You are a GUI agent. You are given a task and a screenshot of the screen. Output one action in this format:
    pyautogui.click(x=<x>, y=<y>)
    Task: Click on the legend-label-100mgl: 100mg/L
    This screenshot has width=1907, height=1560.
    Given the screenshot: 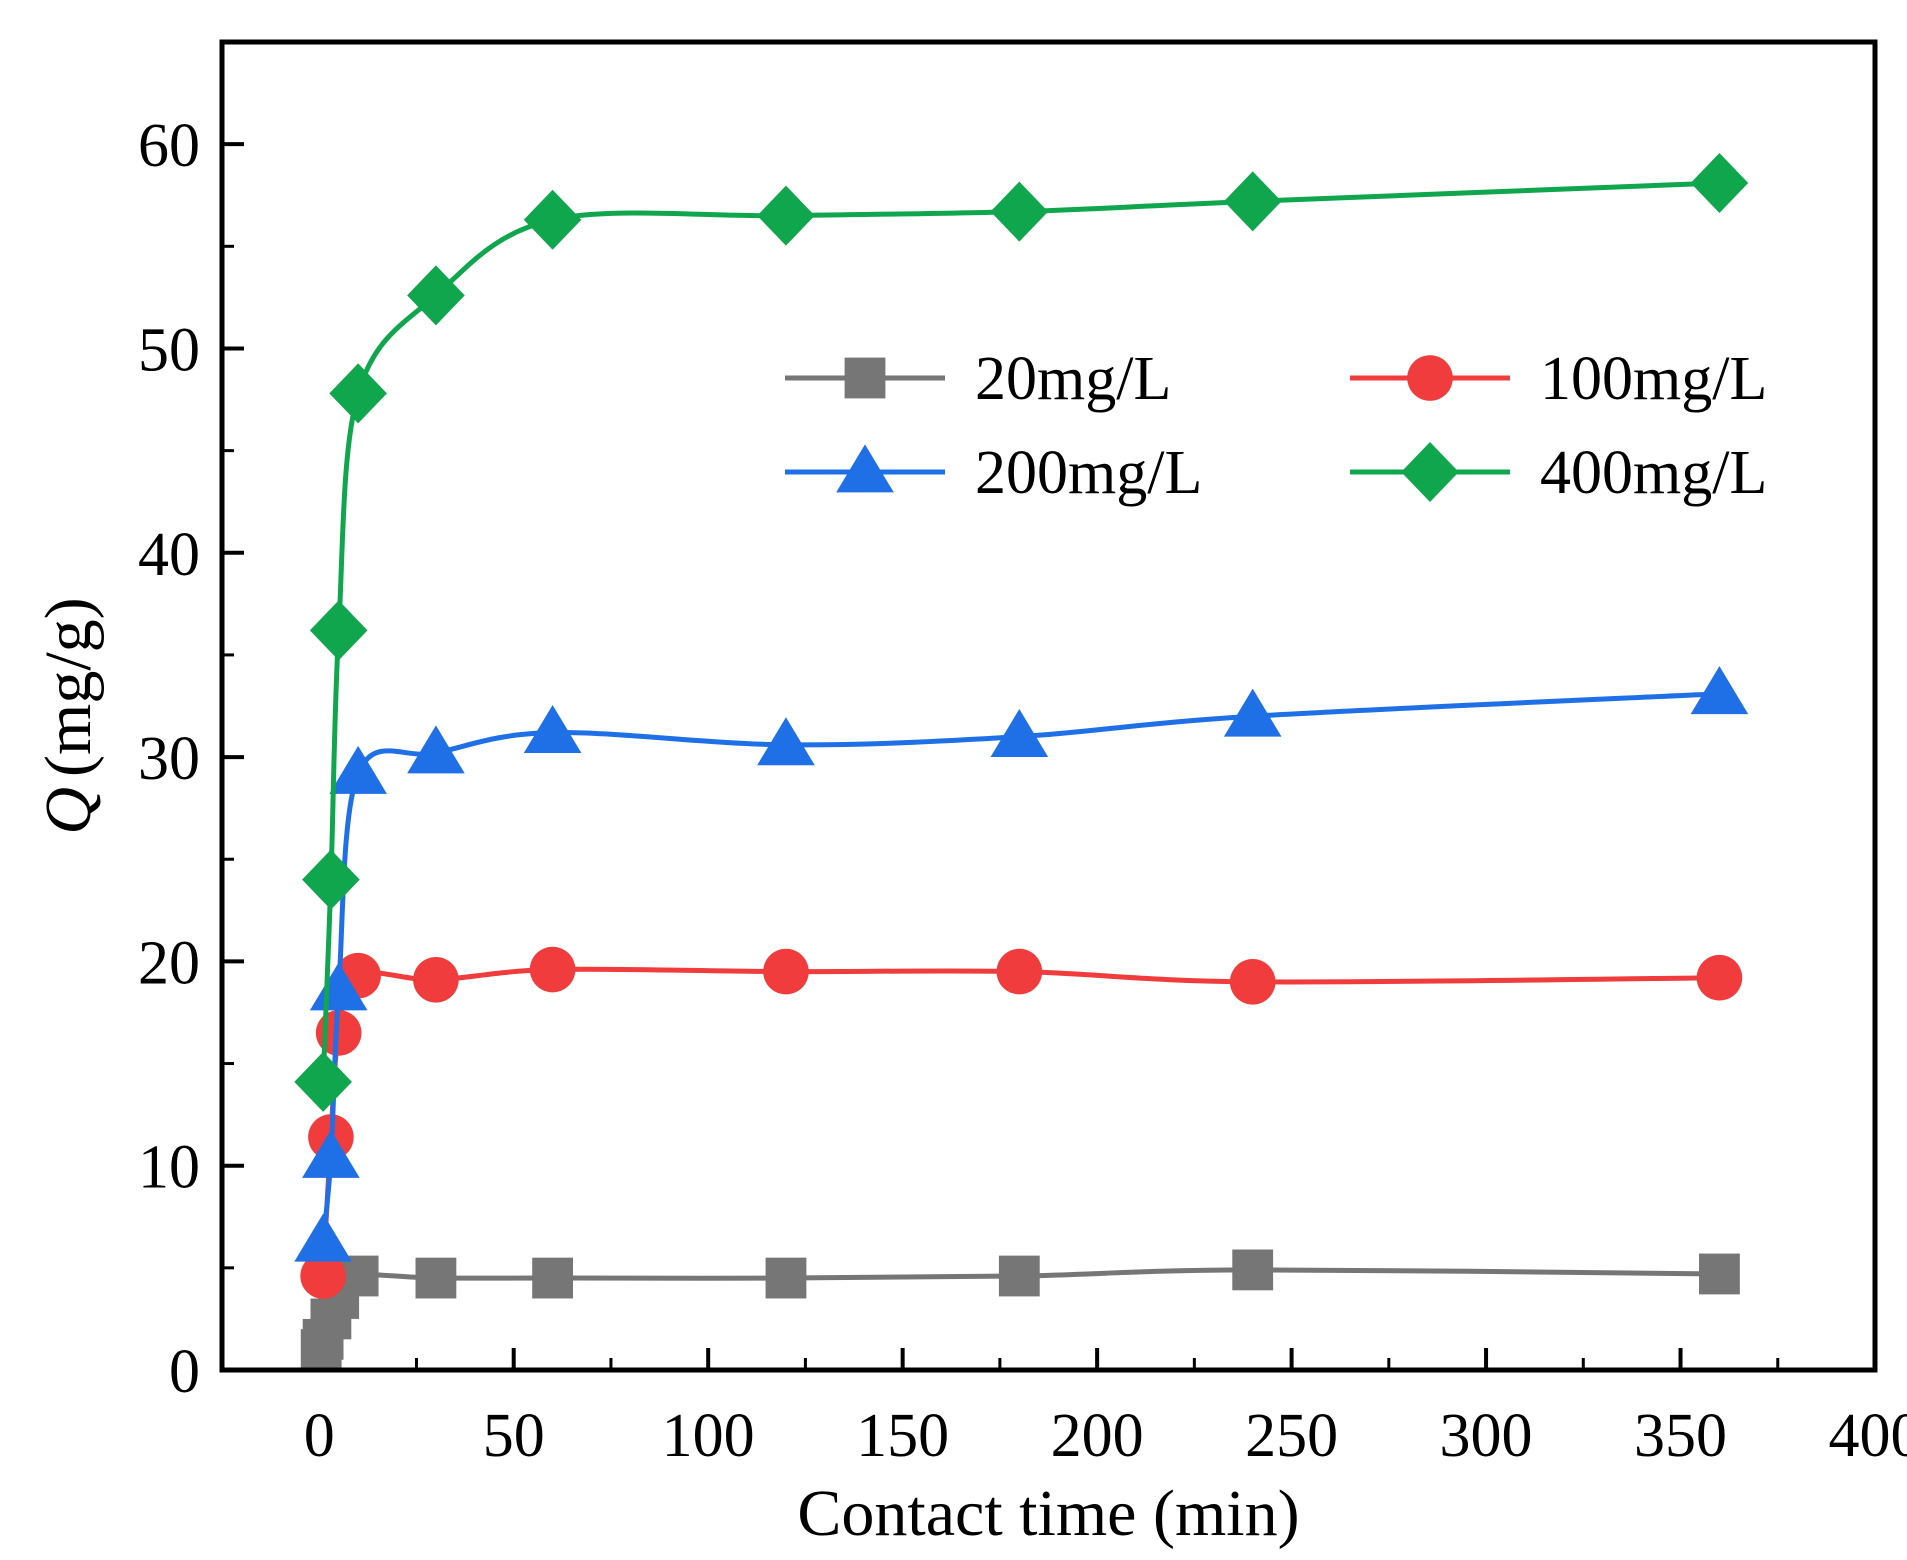 What is the action you would take?
    pyautogui.click(x=1653, y=379)
    